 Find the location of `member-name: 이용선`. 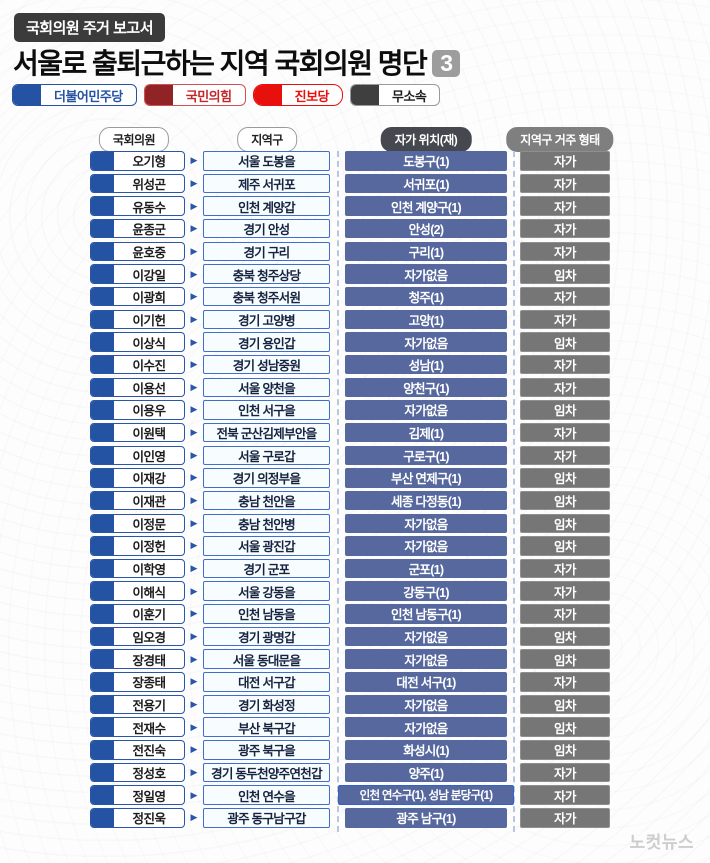

member-name: 이용선 is located at coordinates (149, 388).